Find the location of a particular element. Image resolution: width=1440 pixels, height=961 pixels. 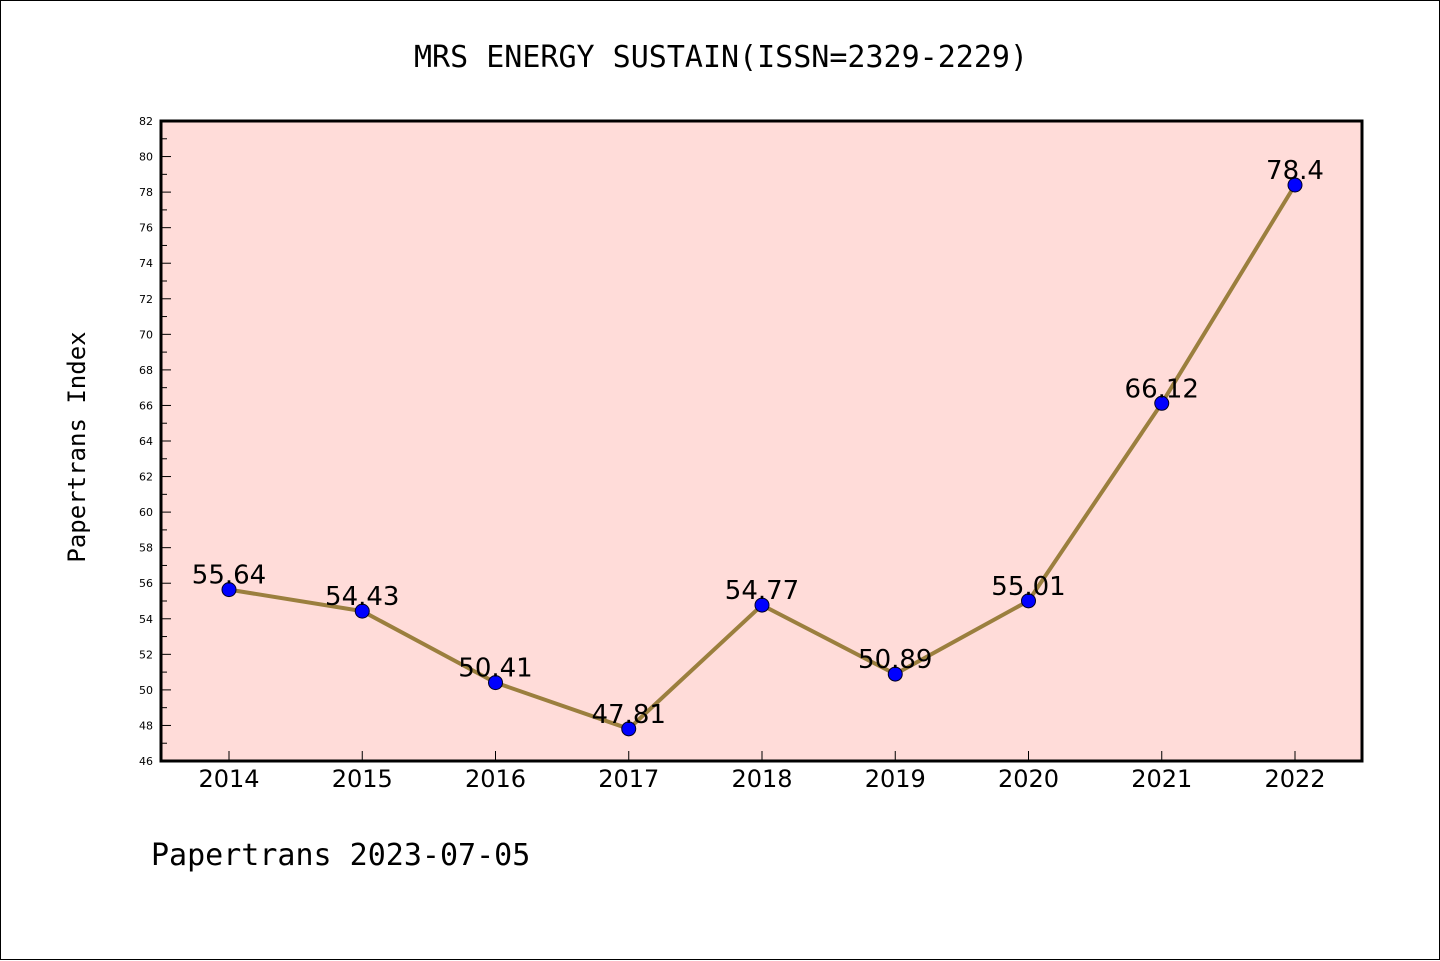

x-tick-label: 2018 is located at coordinates (761, 779).